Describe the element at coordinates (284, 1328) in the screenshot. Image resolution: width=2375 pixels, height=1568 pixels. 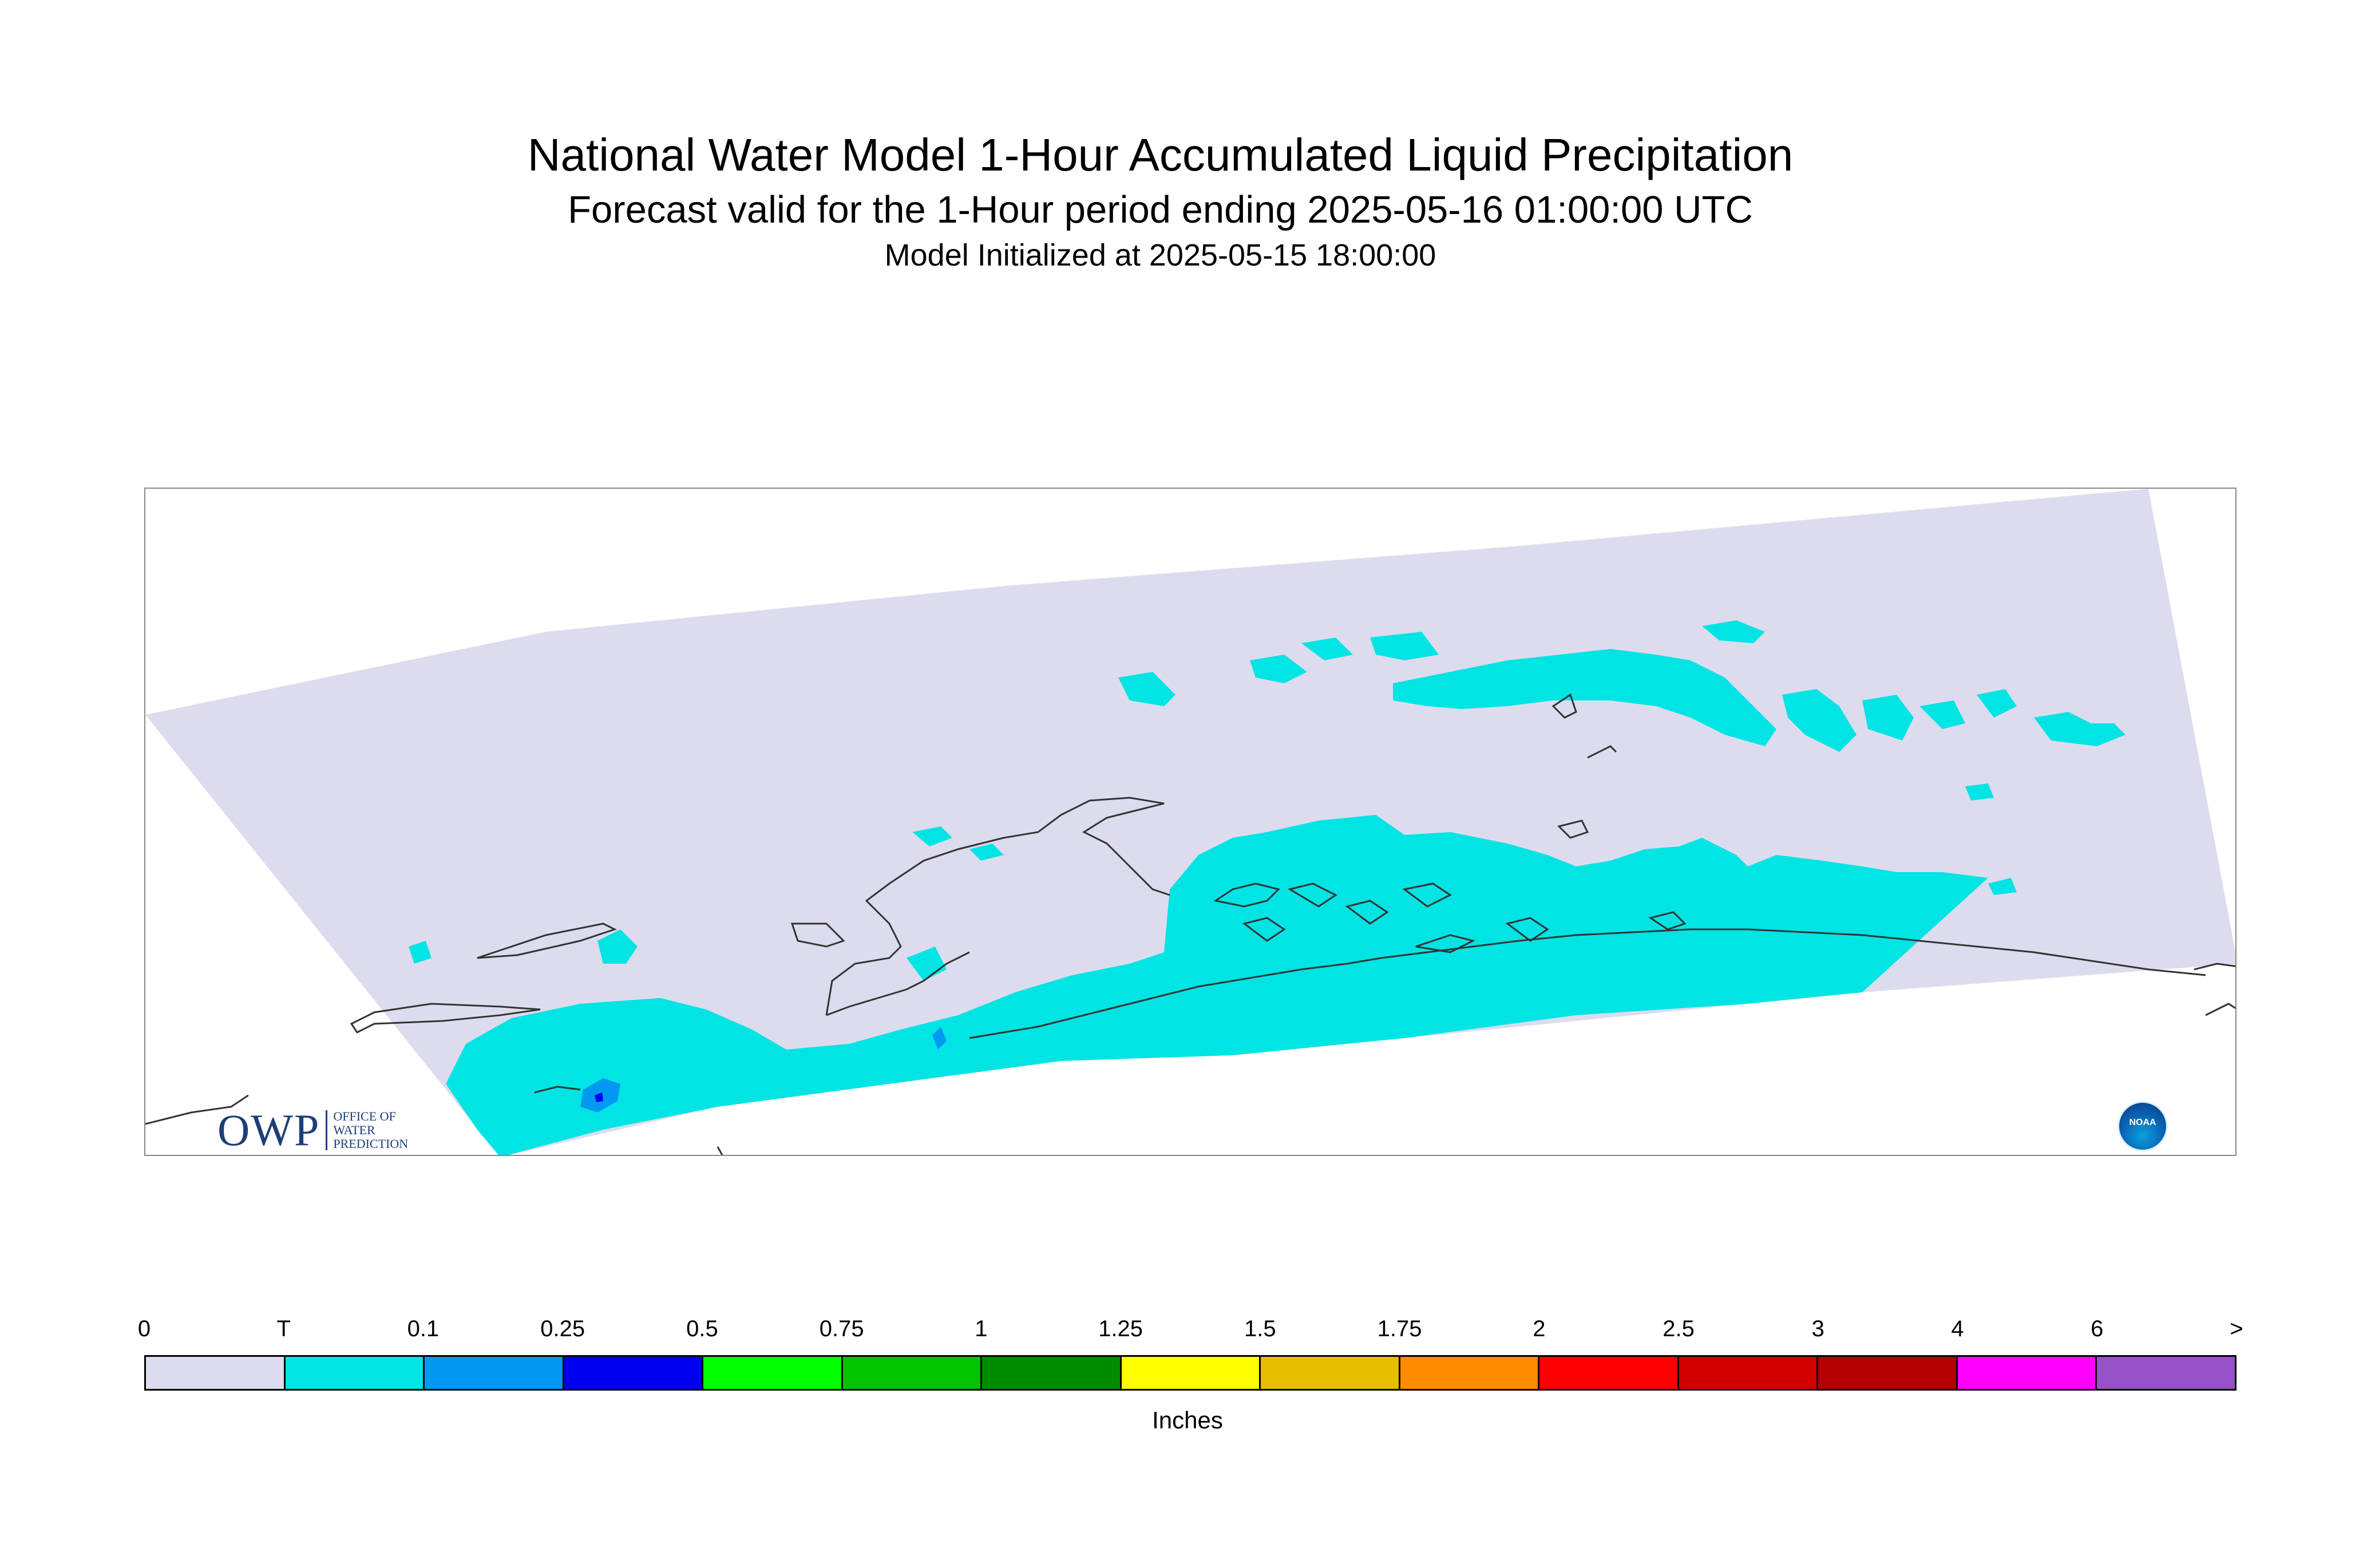
I see `legend-label: T` at that location.